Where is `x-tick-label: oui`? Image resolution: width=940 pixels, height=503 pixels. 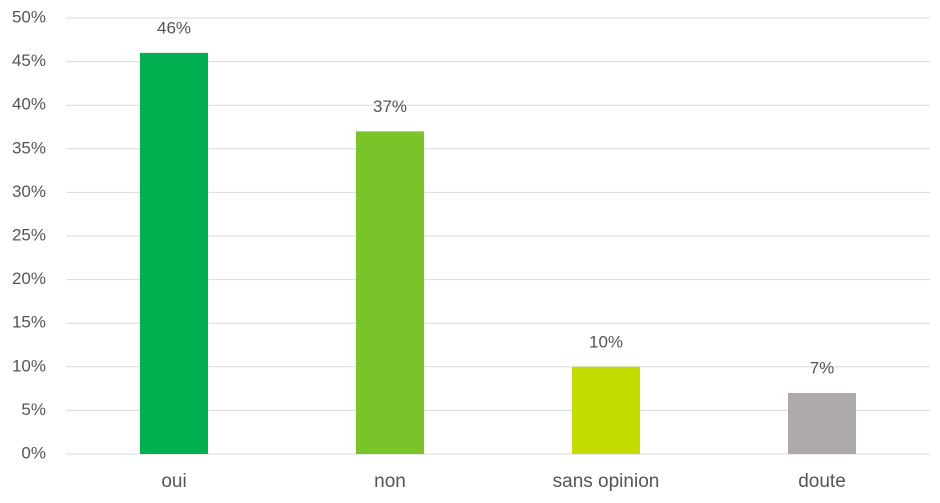
x-tick-label: oui is located at coordinates (173, 481).